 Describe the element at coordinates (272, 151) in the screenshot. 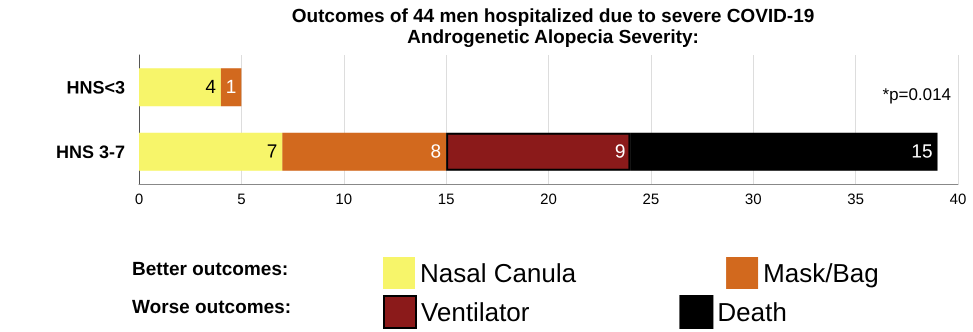

I see `data-label: 7` at that location.